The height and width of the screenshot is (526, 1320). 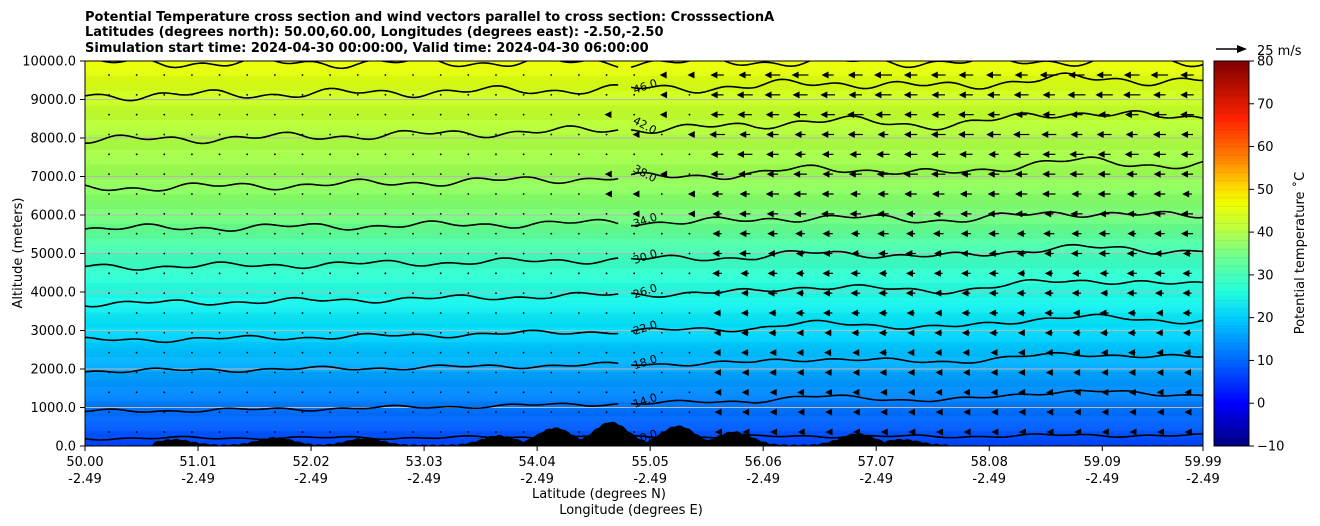 I want to click on isentrope-26.0, so click(x=644, y=293).